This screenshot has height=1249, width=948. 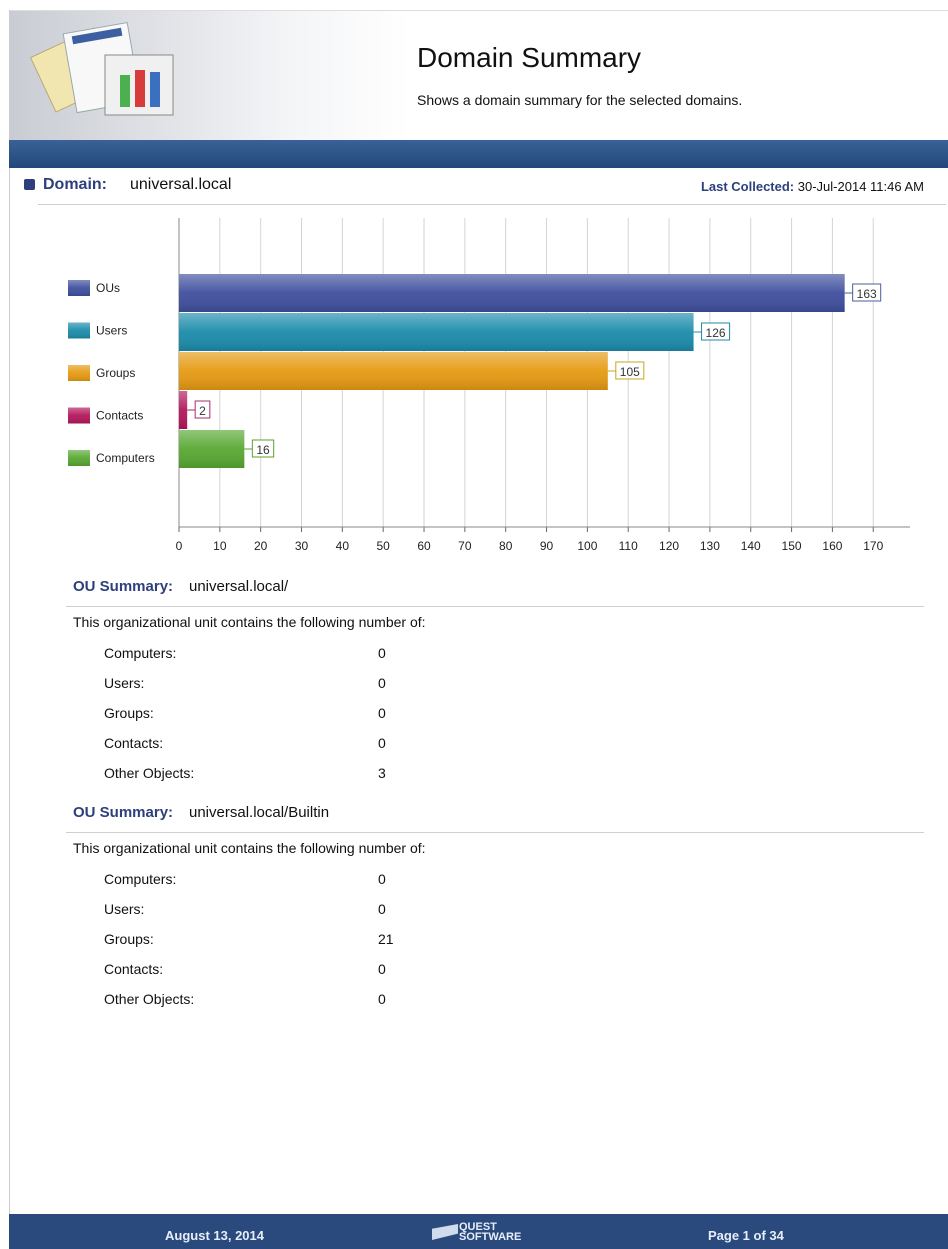 What do you see at coordinates (860, 186) in the screenshot?
I see `collected-date: 30-Jul-2014 11:46 AM` at bounding box center [860, 186].